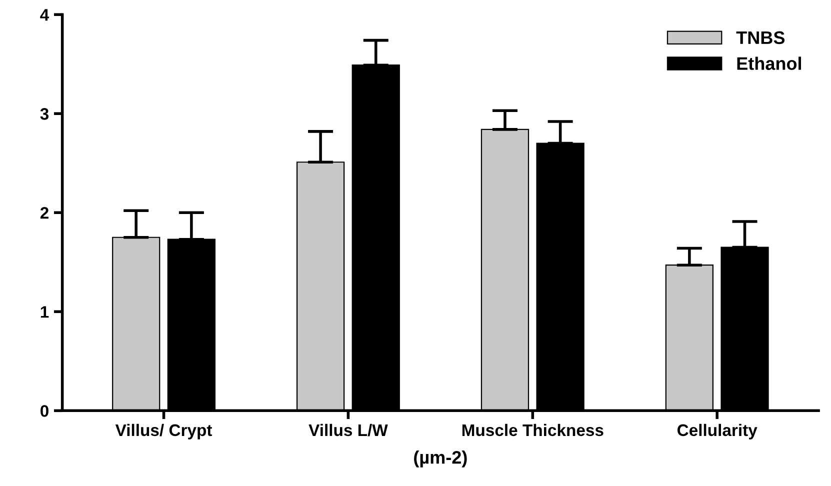 This screenshot has width=831, height=486. I want to click on y-tick-label: 3, so click(44, 114).